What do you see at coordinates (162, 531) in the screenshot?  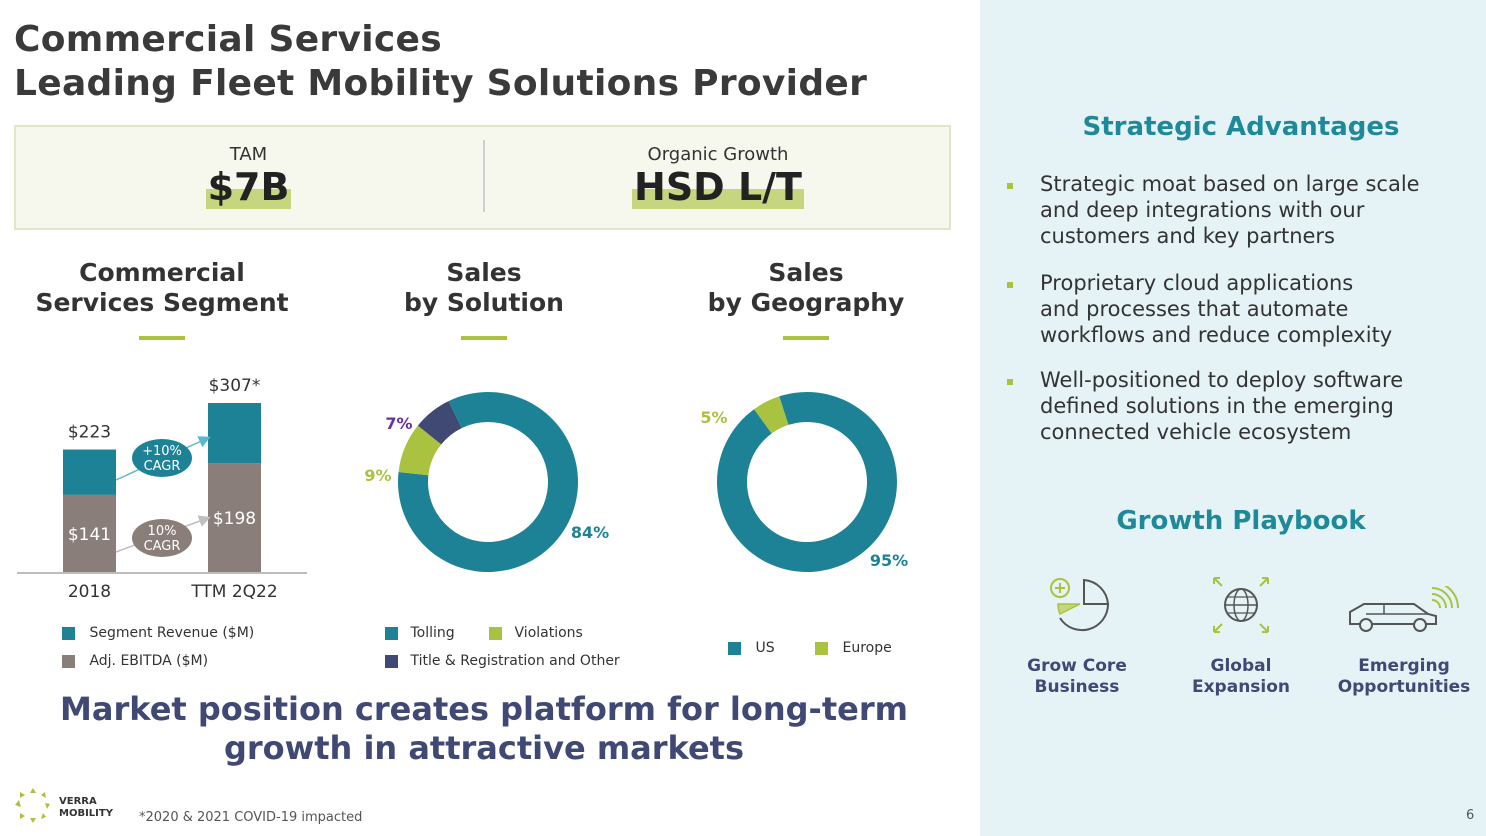 I see `ebitda-cagr-line-1: 10%` at bounding box center [162, 531].